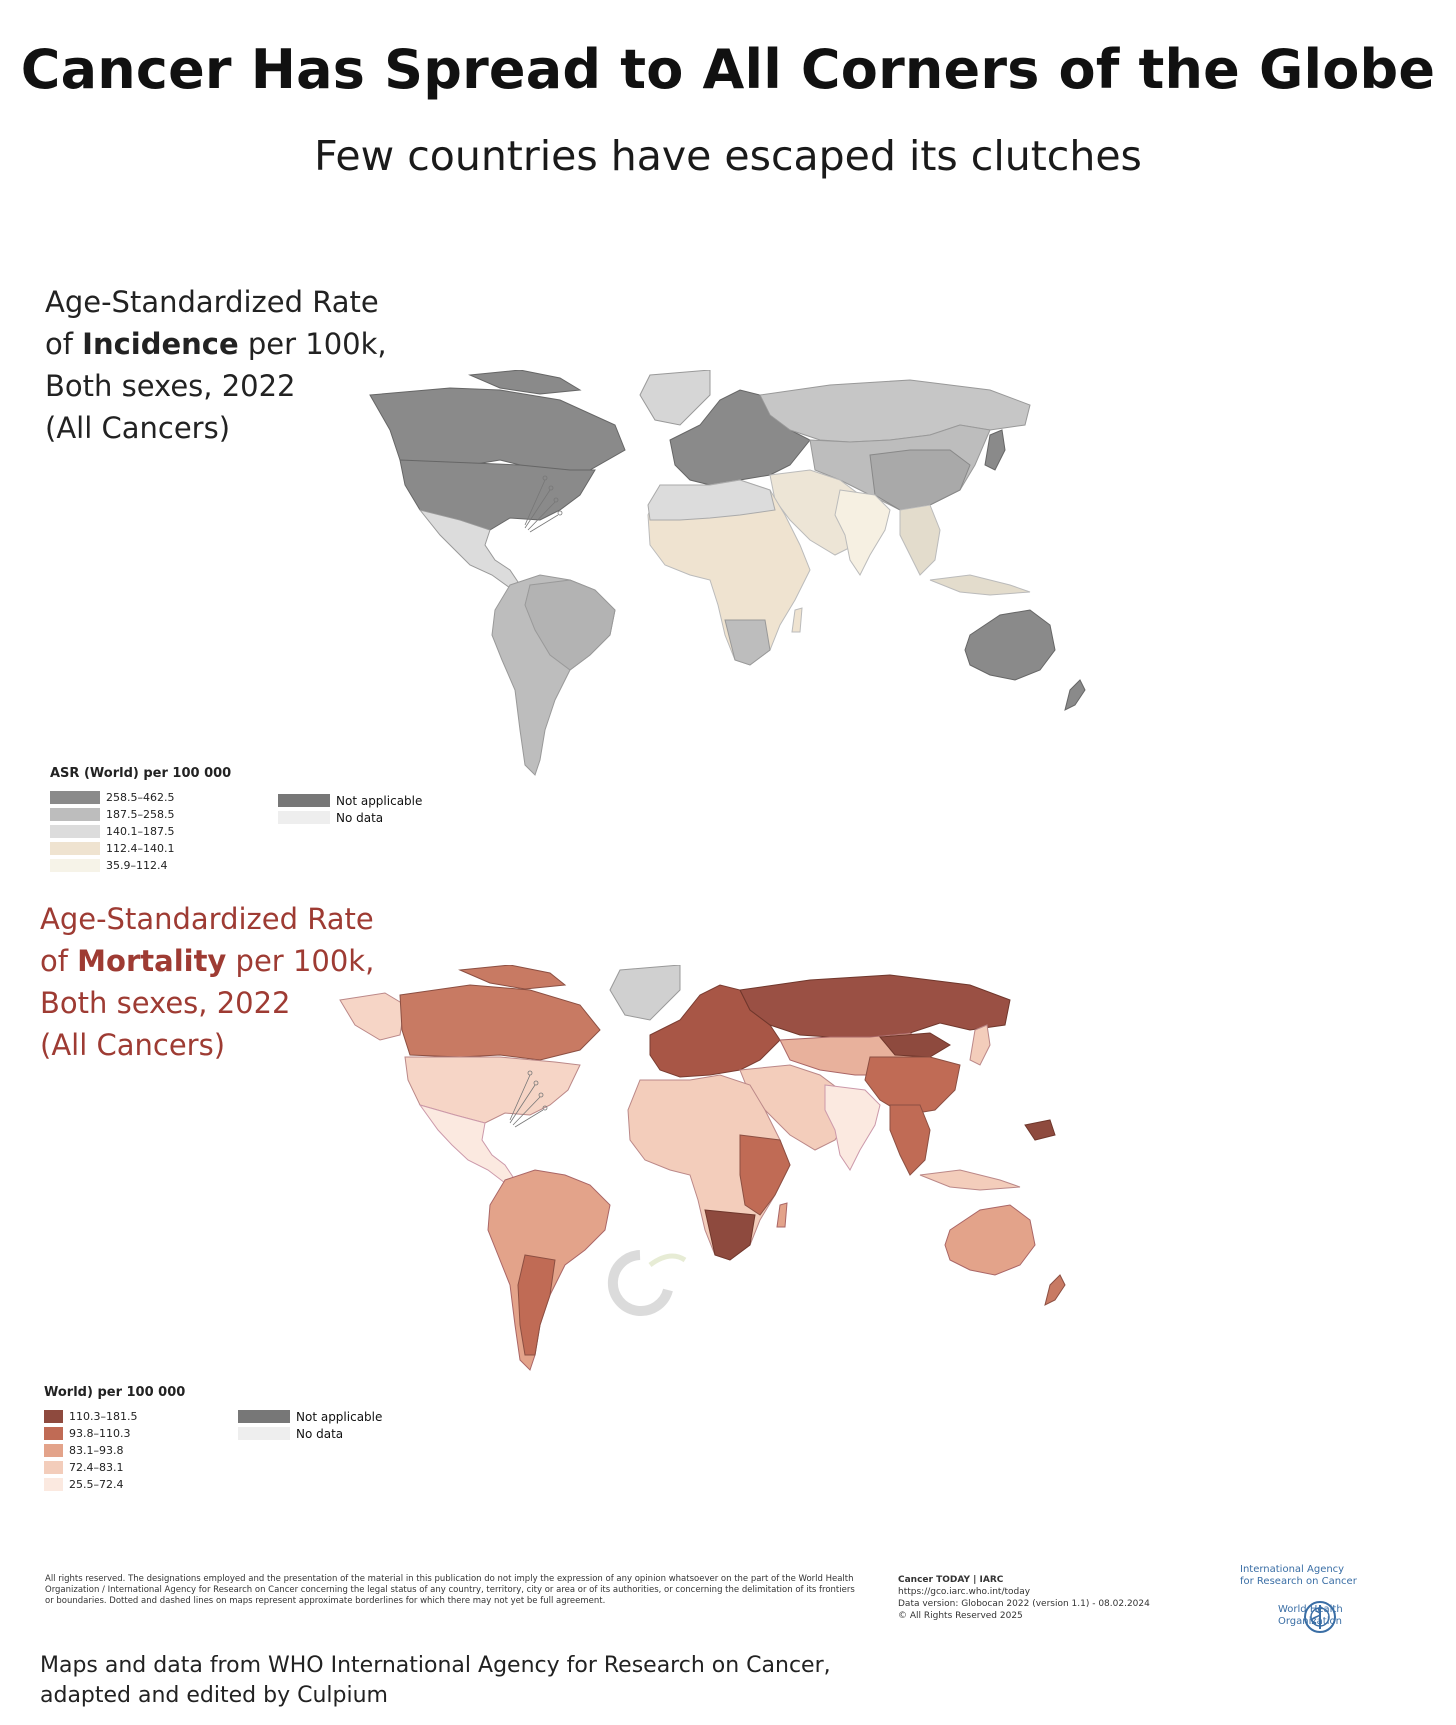  What do you see at coordinates (570, 625) in the screenshot?
I see `brazil` at bounding box center [570, 625].